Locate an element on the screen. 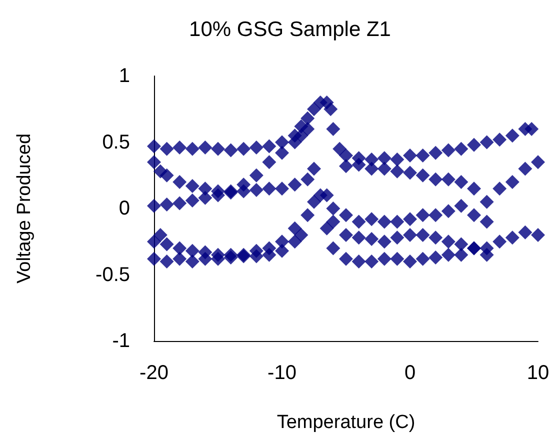  x-tick-label: 10 is located at coordinates (538, 373).